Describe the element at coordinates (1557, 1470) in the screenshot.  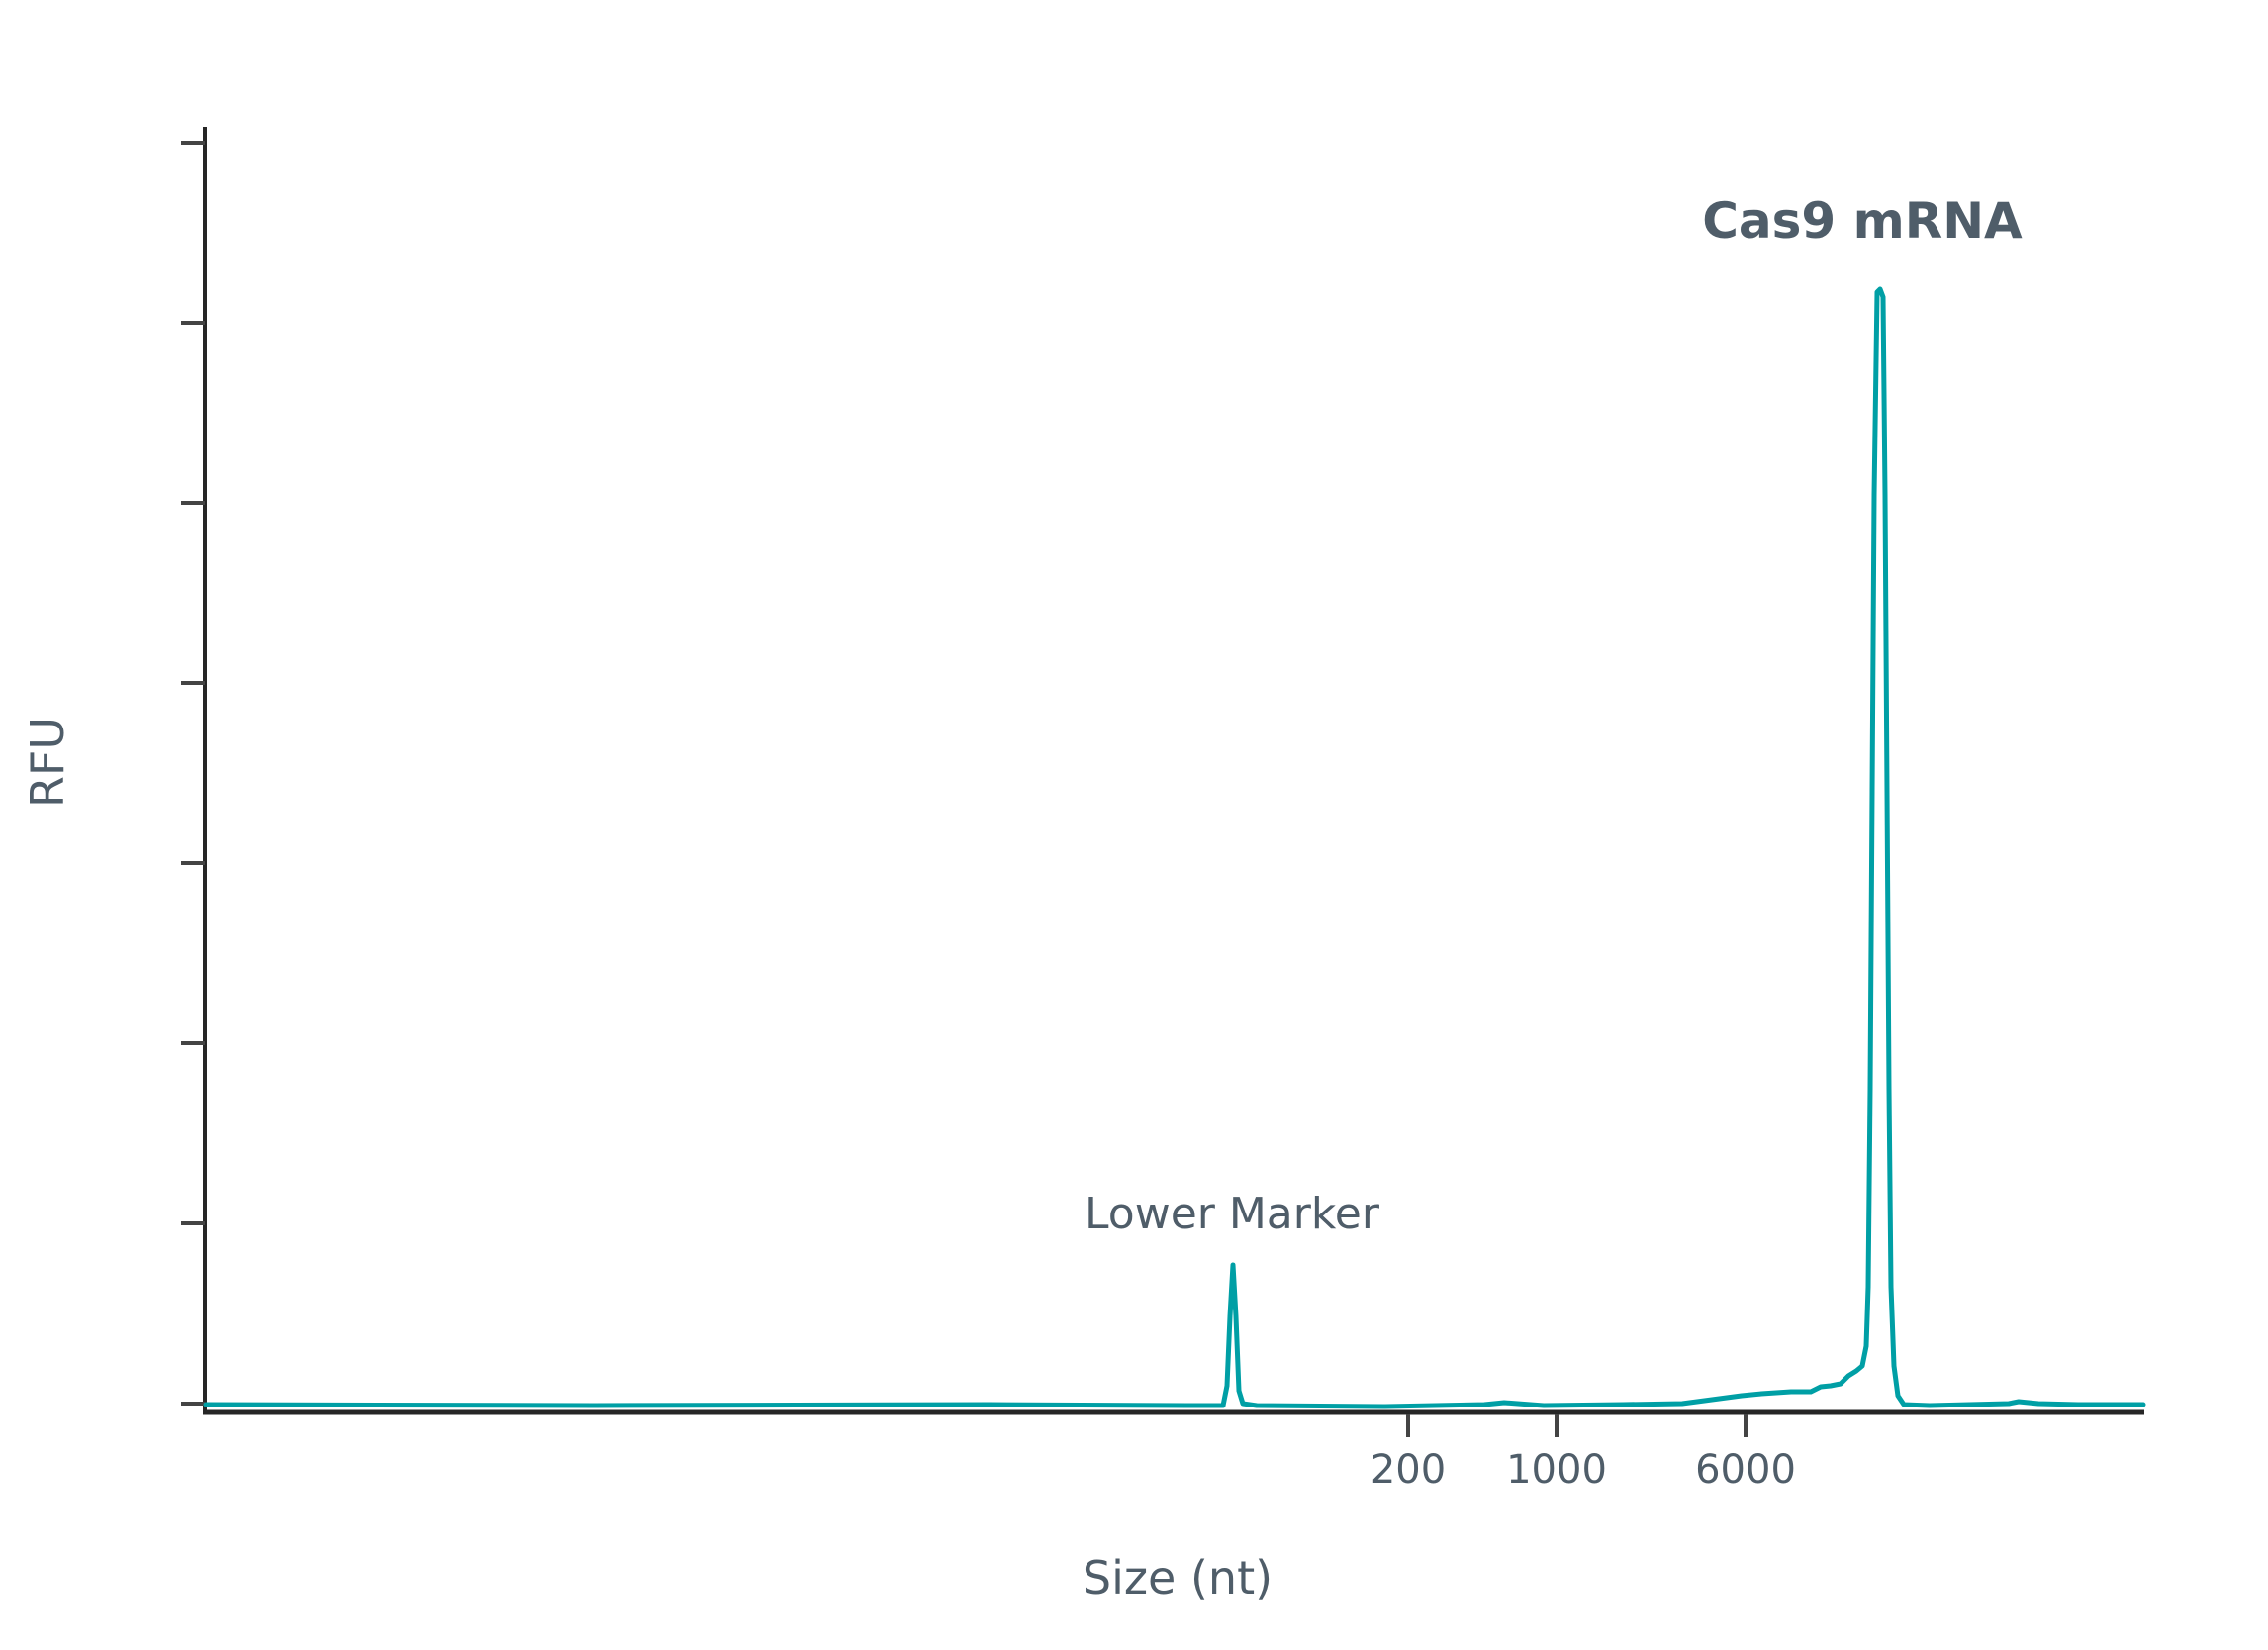
I see `x-tick-label-1000: 1000` at that location.